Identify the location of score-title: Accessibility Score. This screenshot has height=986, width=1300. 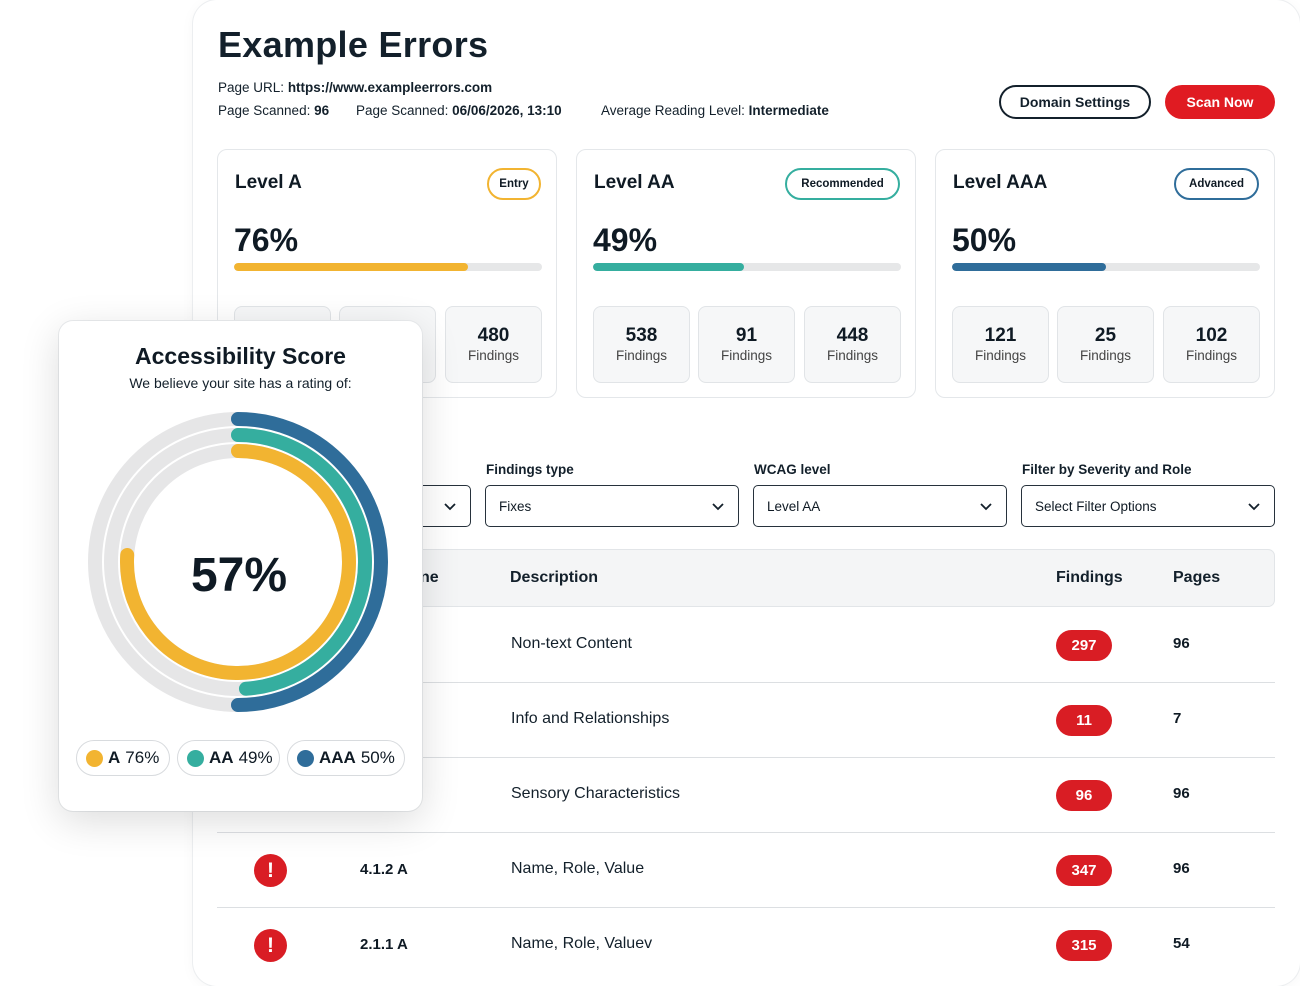
(240, 356).